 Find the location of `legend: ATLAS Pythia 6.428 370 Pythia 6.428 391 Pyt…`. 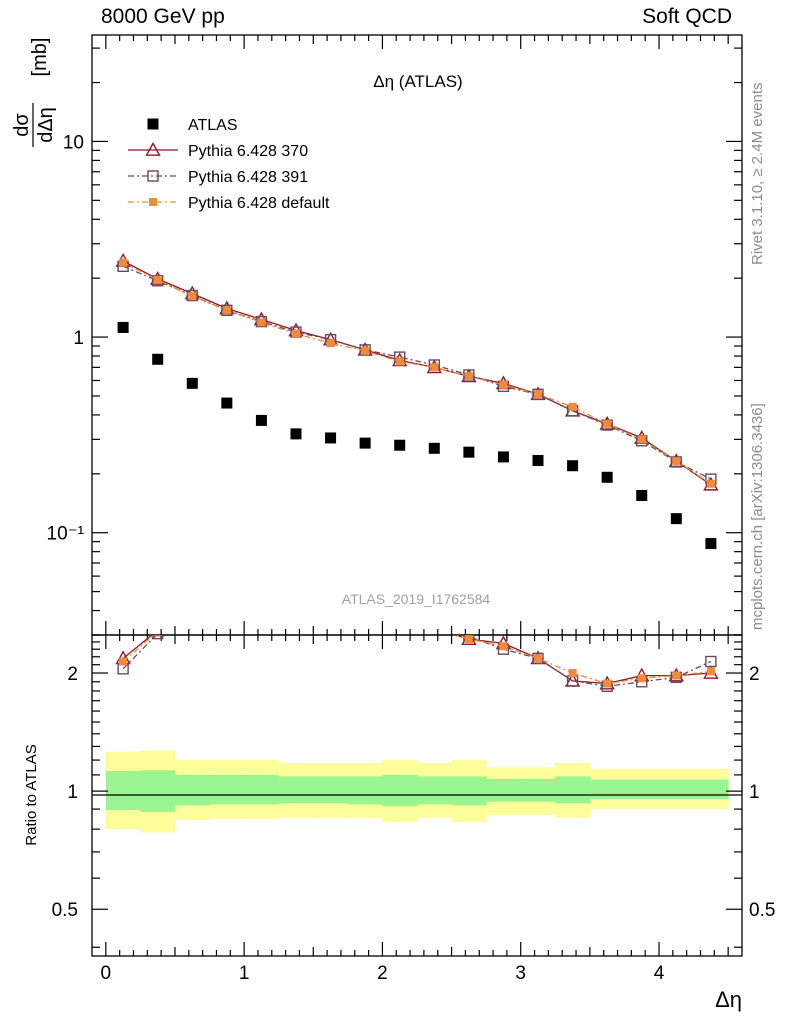

legend: ATLAS Pythia 6.428 370 Pythia 6.428 391 Pyt… is located at coordinates (229, 164).